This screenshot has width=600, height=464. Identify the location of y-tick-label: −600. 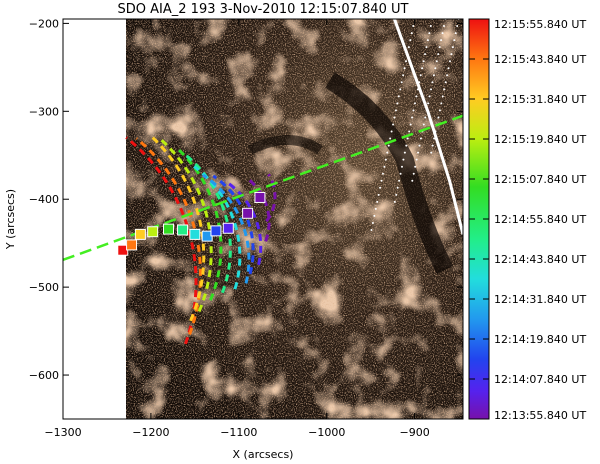
(44, 375).